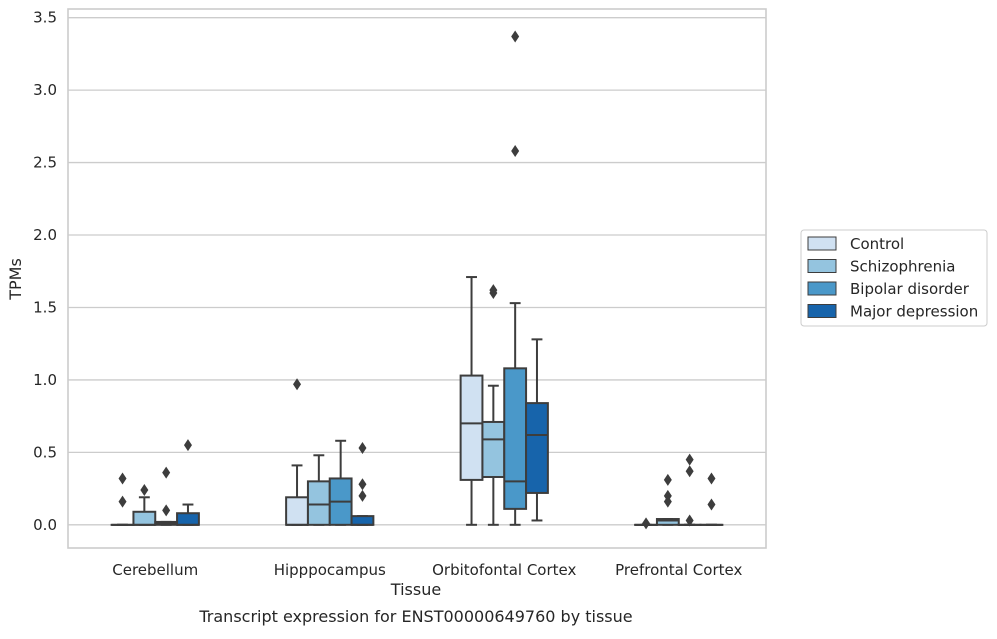 This screenshot has width=997, height=639. Describe the element at coordinates (45, 163) in the screenshot. I see `y-tick-label: 2.5` at that location.